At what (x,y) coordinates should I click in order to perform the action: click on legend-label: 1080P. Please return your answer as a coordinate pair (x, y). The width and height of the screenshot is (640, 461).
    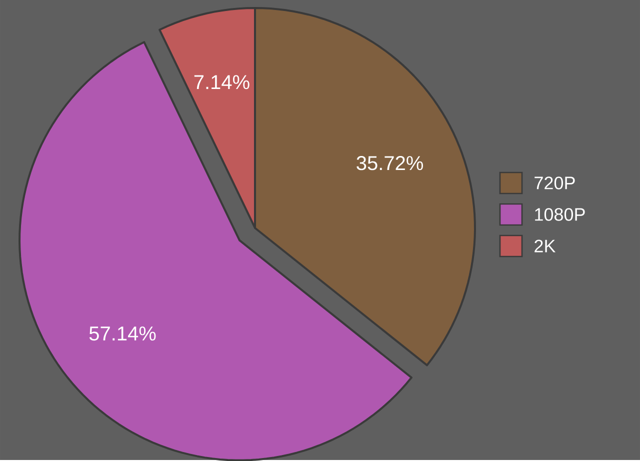
    Looking at the image, I should click on (560, 214).